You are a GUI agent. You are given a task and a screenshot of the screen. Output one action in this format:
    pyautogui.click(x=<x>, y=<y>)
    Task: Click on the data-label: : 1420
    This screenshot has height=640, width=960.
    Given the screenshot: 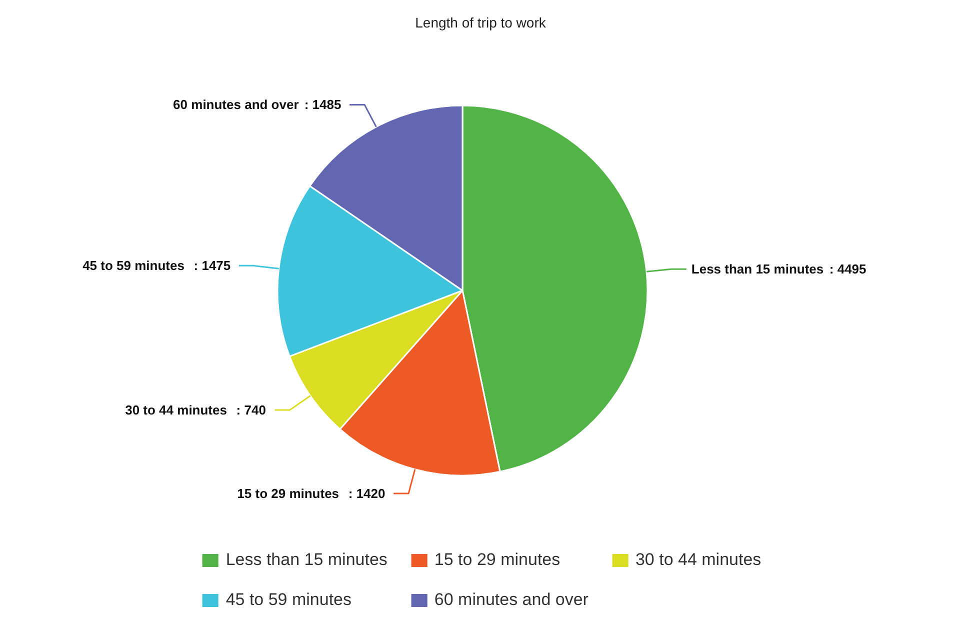 What is the action you would take?
    pyautogui.click(x=367, y=493)
    